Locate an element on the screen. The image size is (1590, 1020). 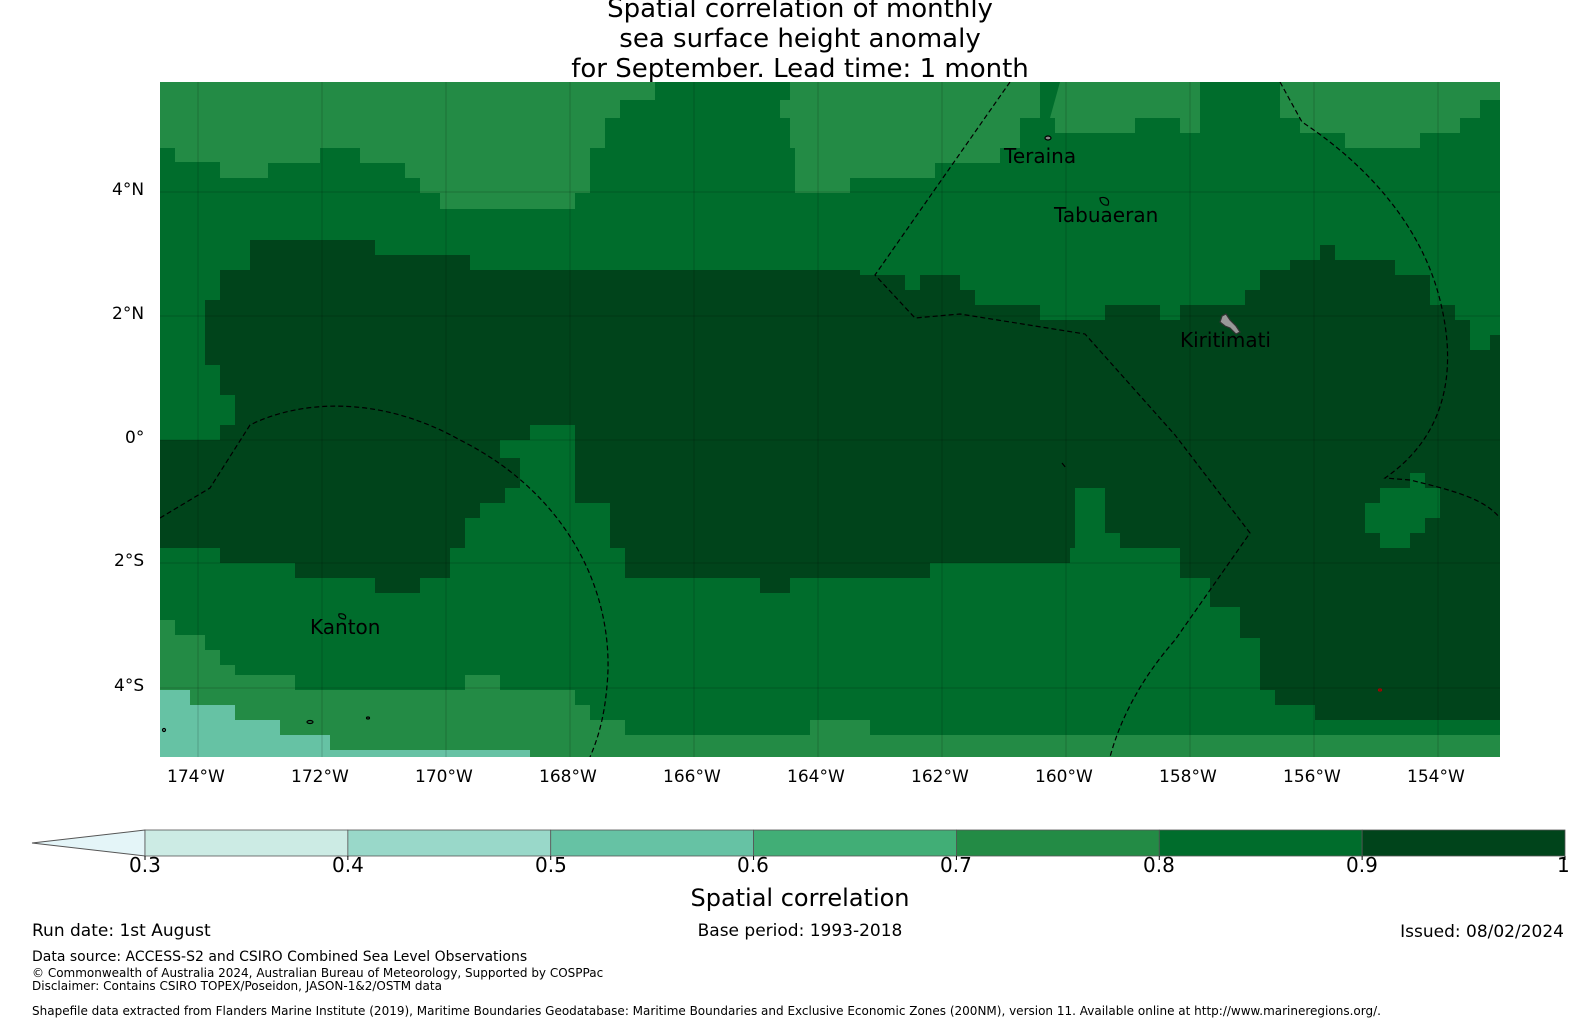
kanton-island is located at coordinates (342, 616).